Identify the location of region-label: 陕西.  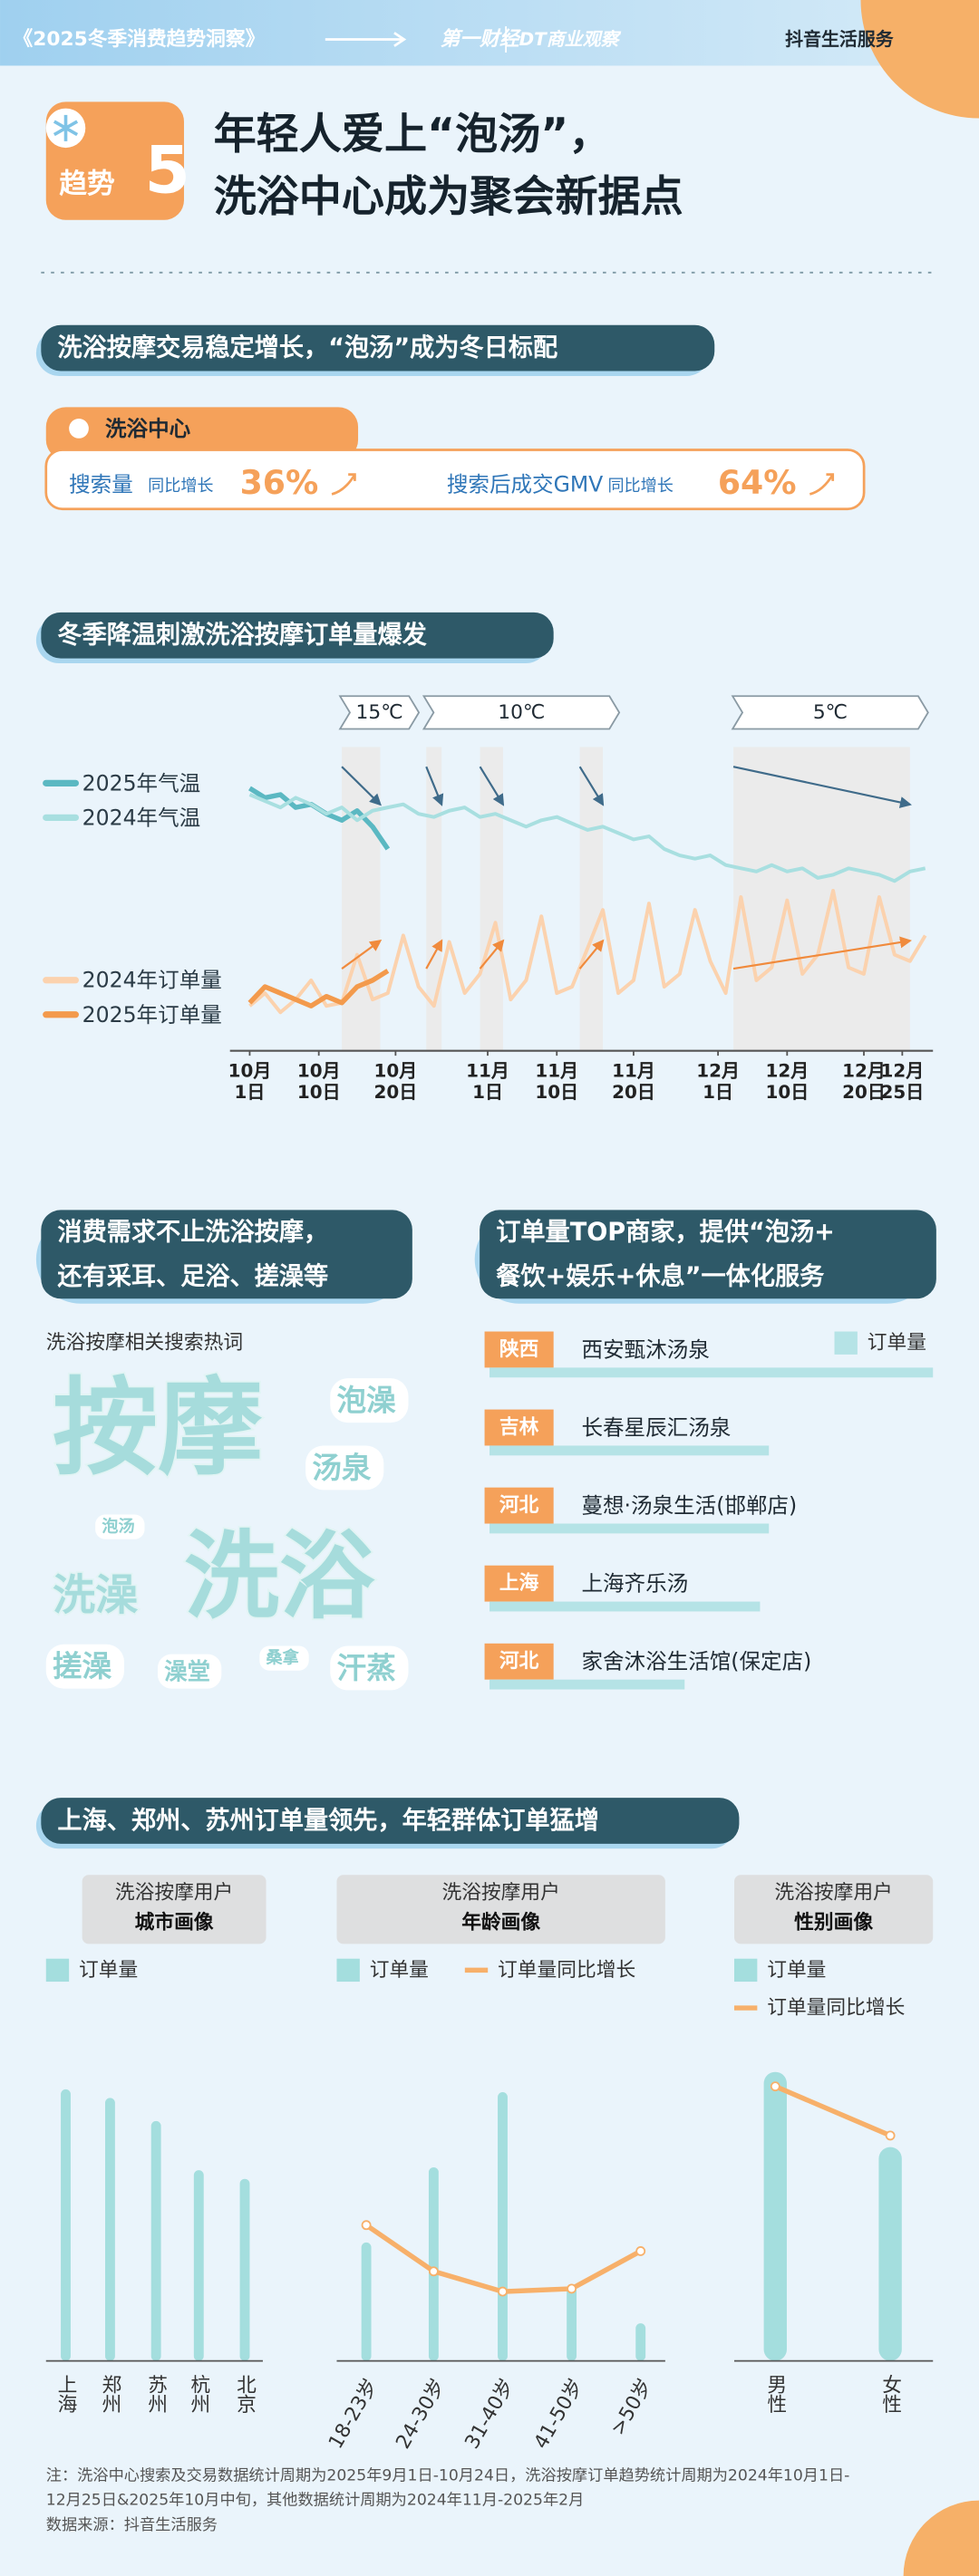
(518, 1349).